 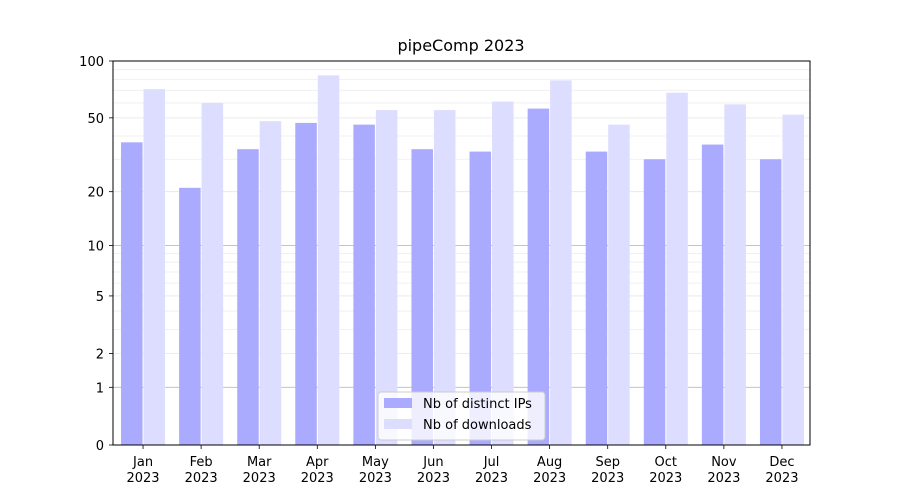 I want to click on bar-may-distinct-ips, so click(x=364, y=285).